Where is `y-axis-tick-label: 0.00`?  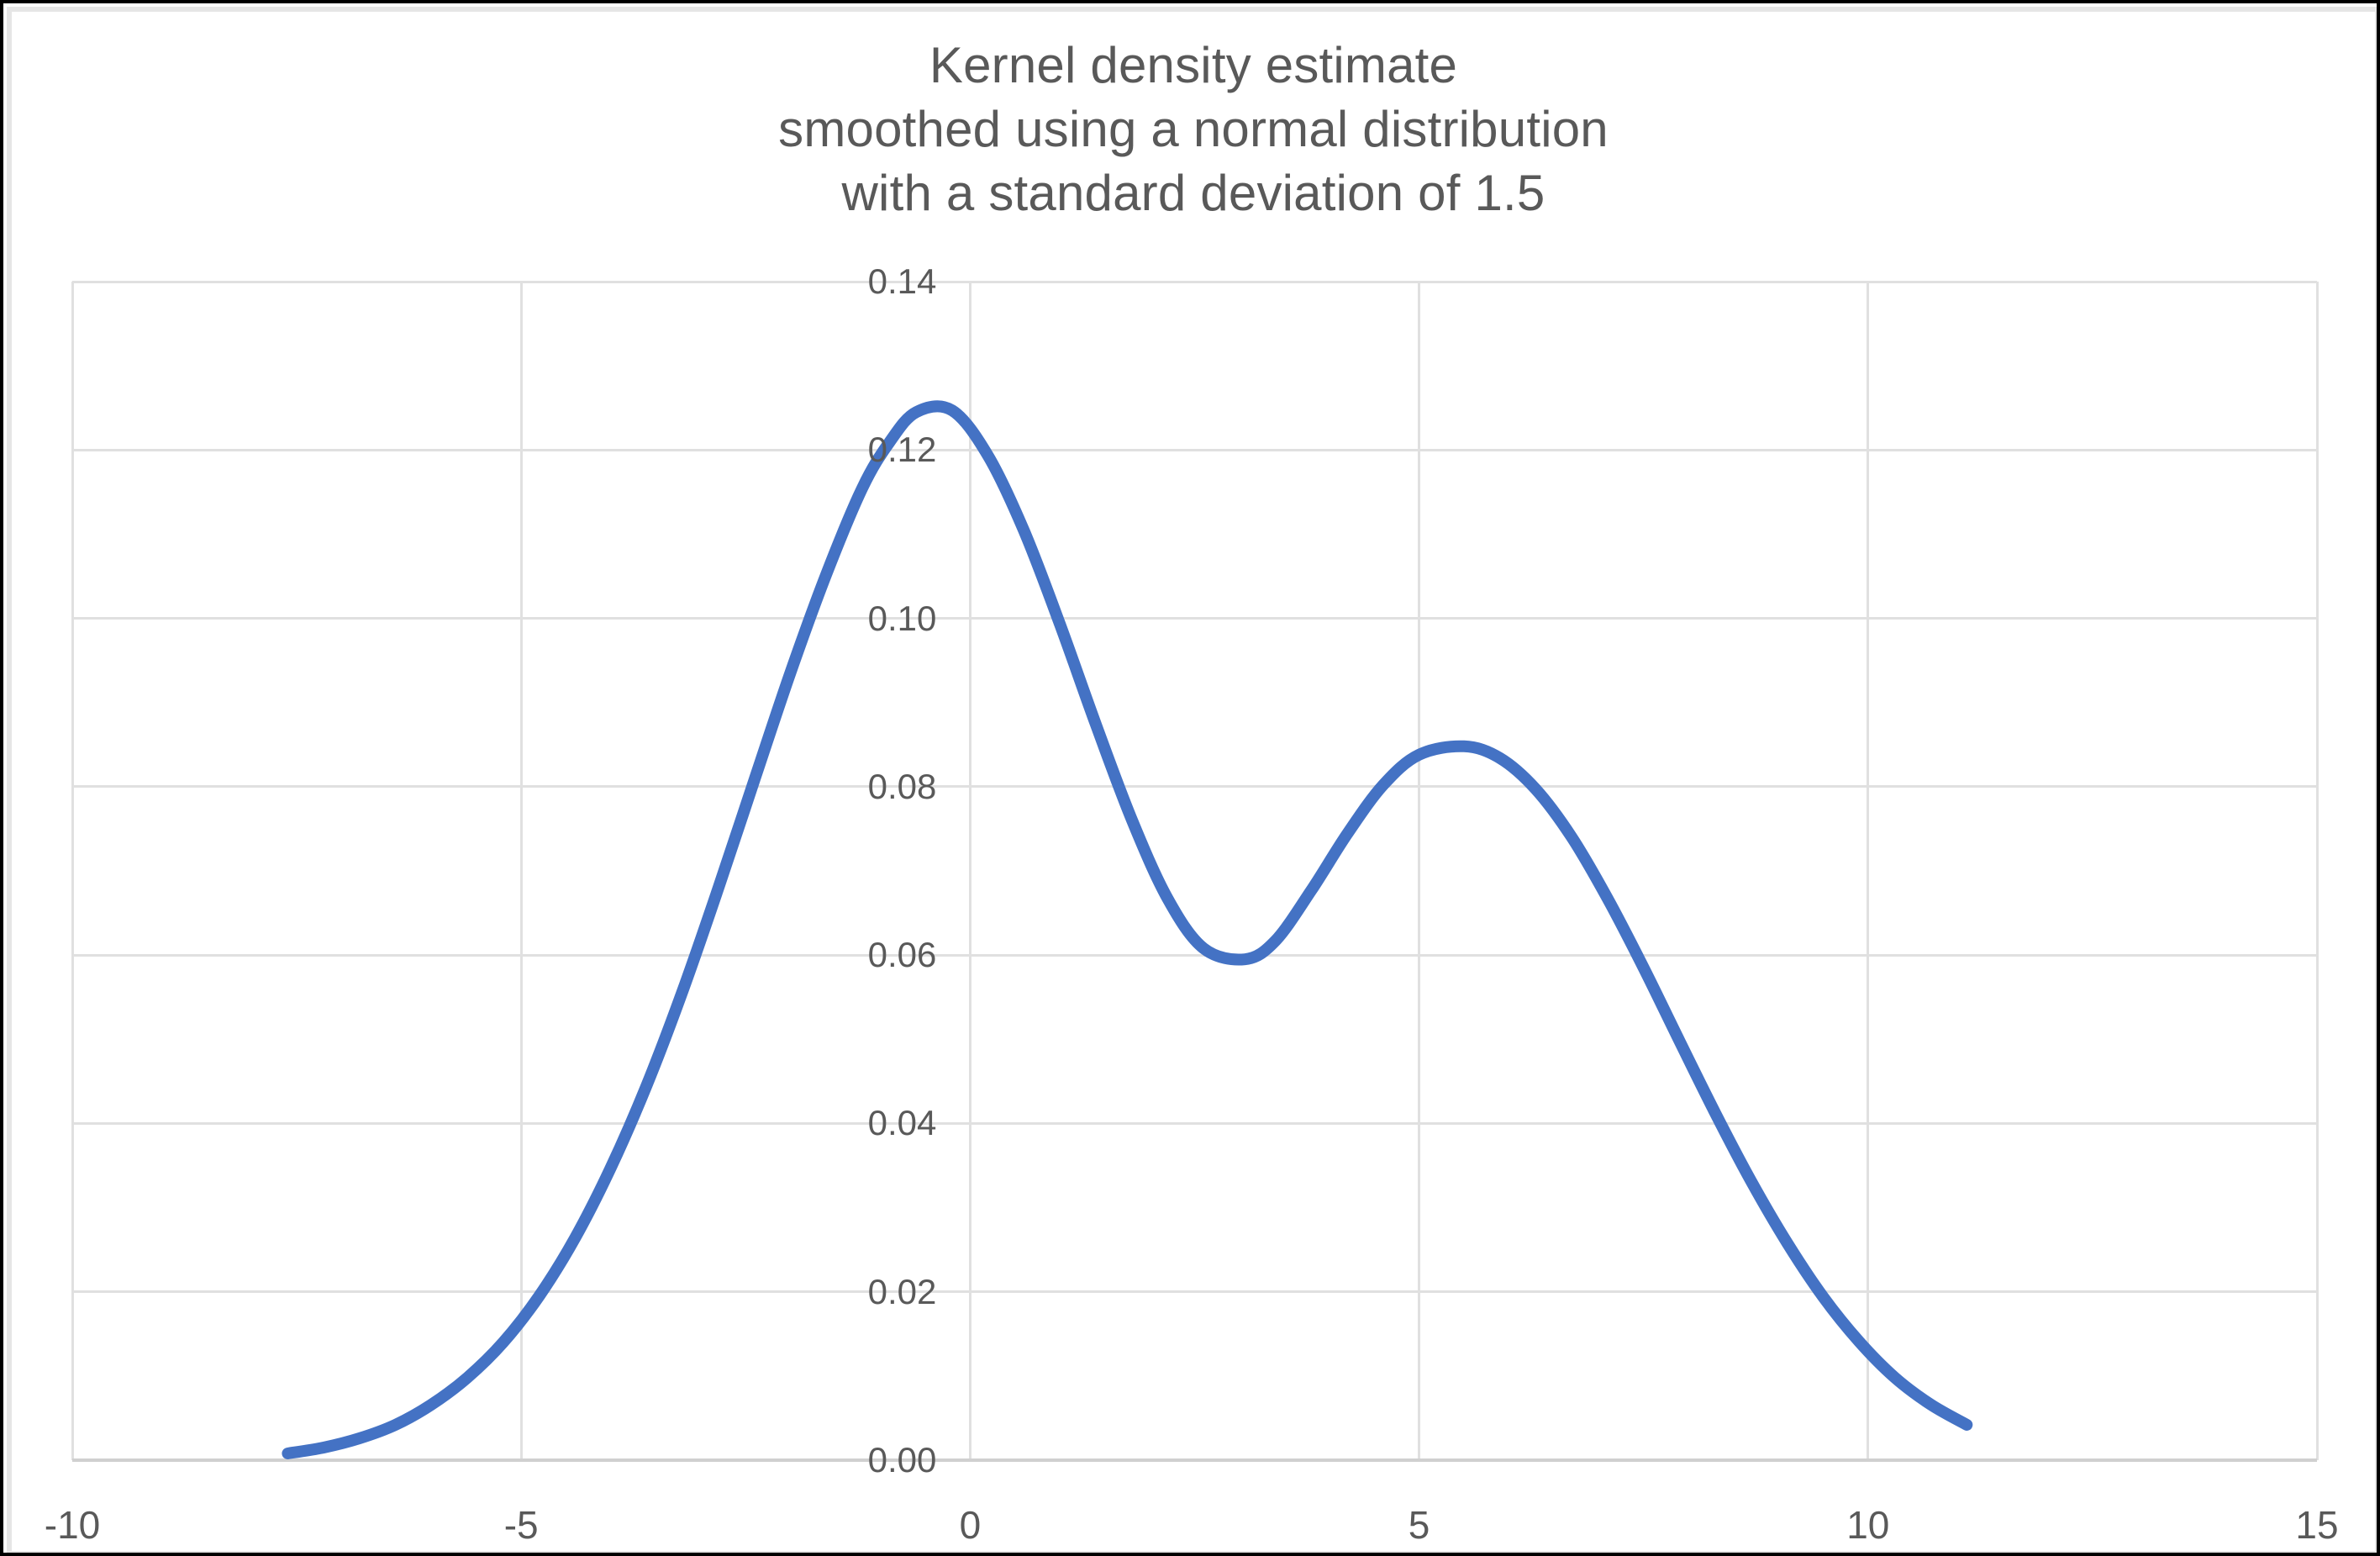 y-axis-tick-label: 0.00 is located at coordinates (902, 1460).